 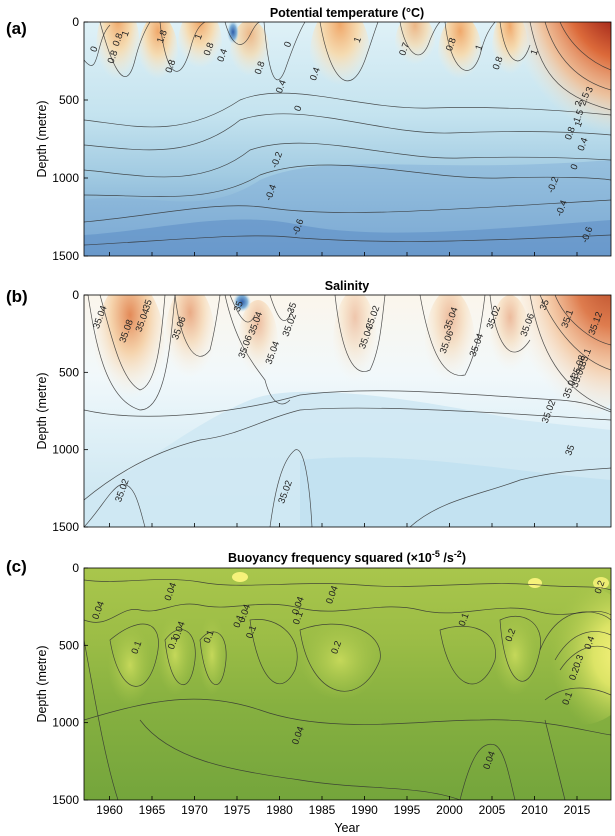 What do you see at coordinates (600, 587) in the screenshot?
I see `panel-c-contour-label-19: 0.2` at bounding box center [600, 587].